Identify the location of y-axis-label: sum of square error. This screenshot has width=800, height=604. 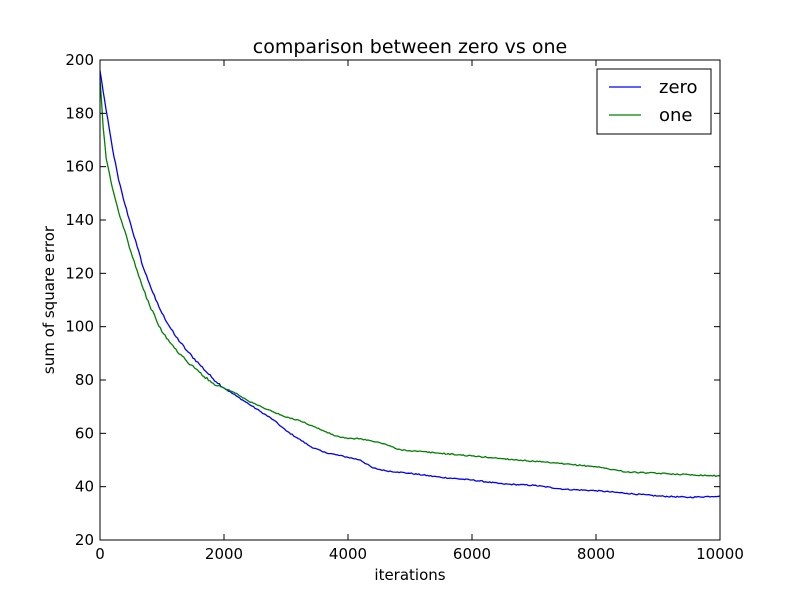
(49, 299).